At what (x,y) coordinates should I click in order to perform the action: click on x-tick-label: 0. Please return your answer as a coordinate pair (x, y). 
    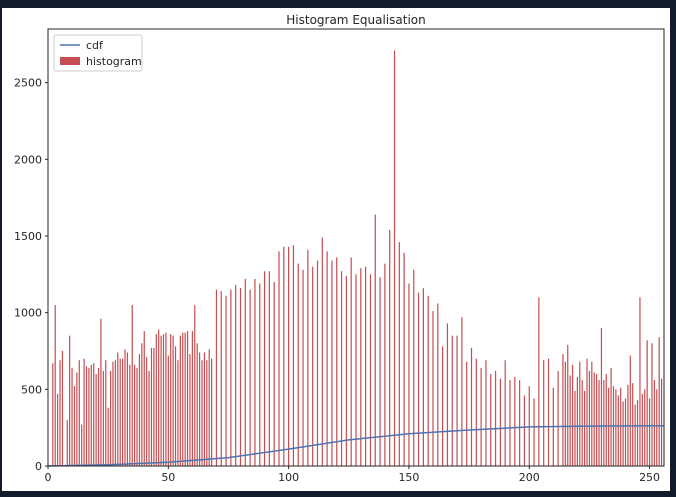
    Looking at the image, I should click on (48, 477).